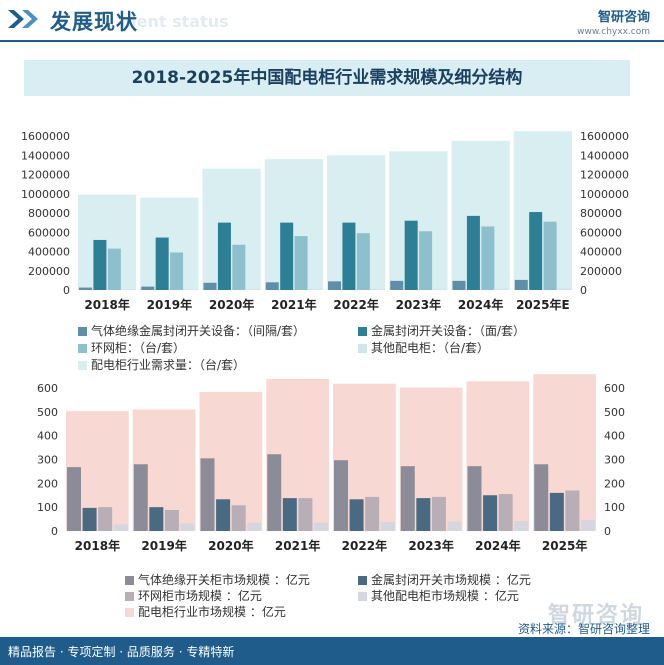 The width and height of the screenshot is (664, 665). I want to click on y-tick-label-left: 800000, so click(49, 213).